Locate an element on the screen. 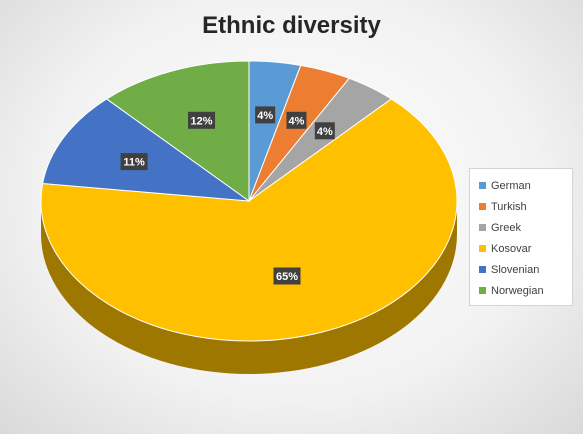 The image size is (583, 434). data-label-box-greek is located at coordinates (324, 131).